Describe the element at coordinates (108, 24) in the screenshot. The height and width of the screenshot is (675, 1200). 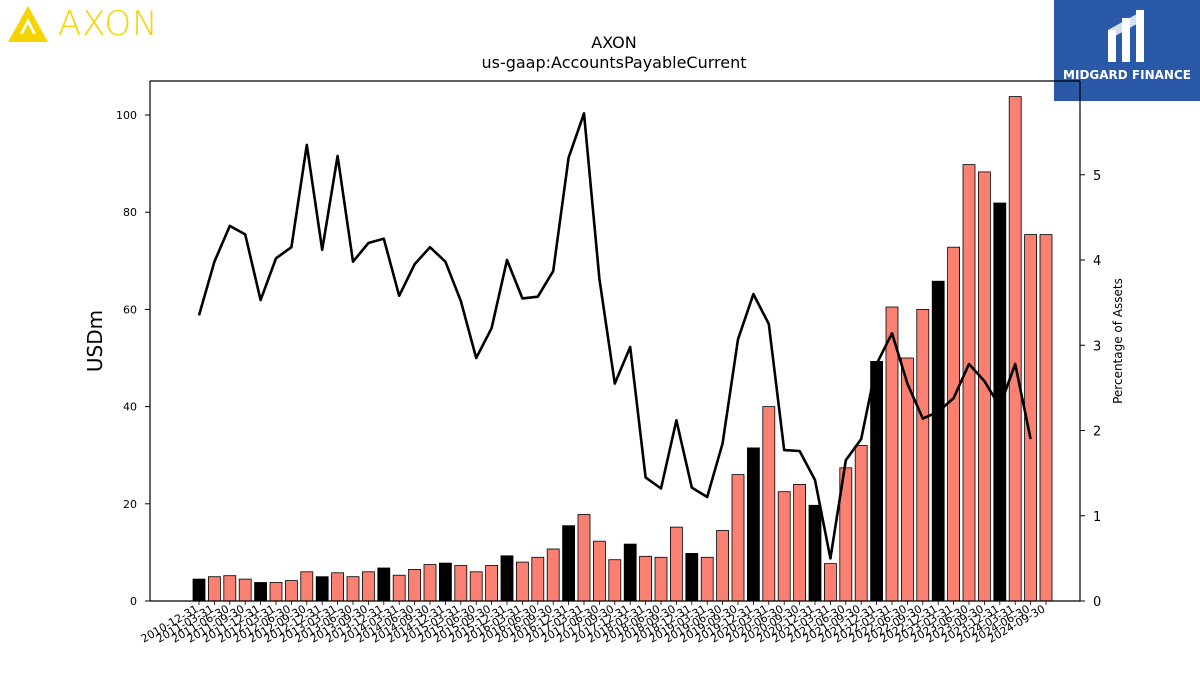
I see `axon-logo-text: AXON` at that location.